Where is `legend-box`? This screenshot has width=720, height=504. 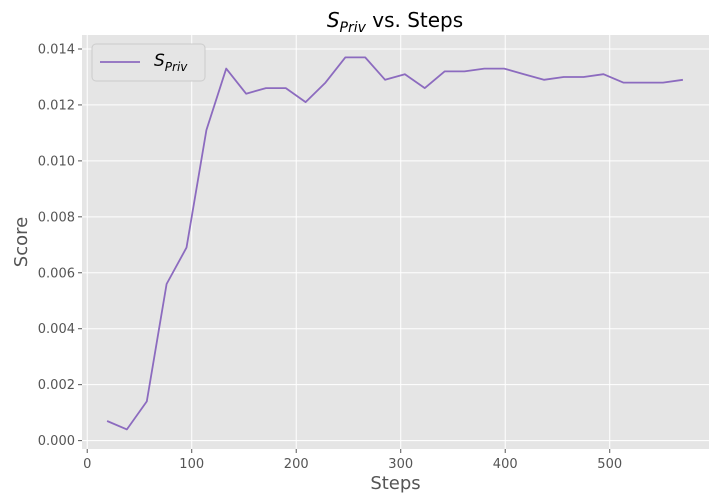 legend-box is located at coordinates (148, 62).